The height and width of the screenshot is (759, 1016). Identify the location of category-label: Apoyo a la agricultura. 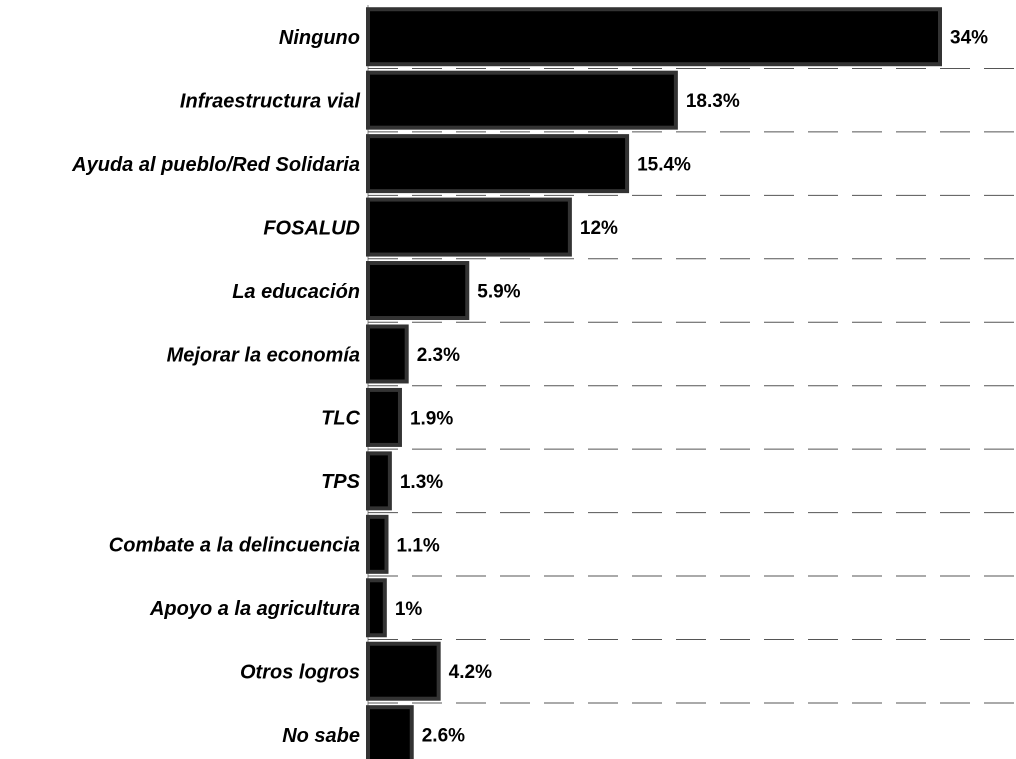
(254, 609).